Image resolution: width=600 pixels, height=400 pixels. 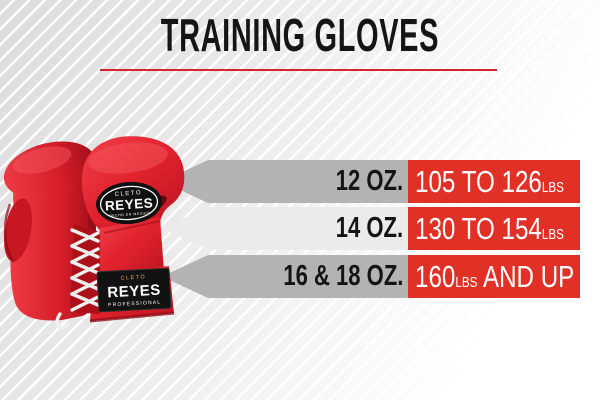 I want to click on size-band: 14 OZ., so click(x=285, y=228).